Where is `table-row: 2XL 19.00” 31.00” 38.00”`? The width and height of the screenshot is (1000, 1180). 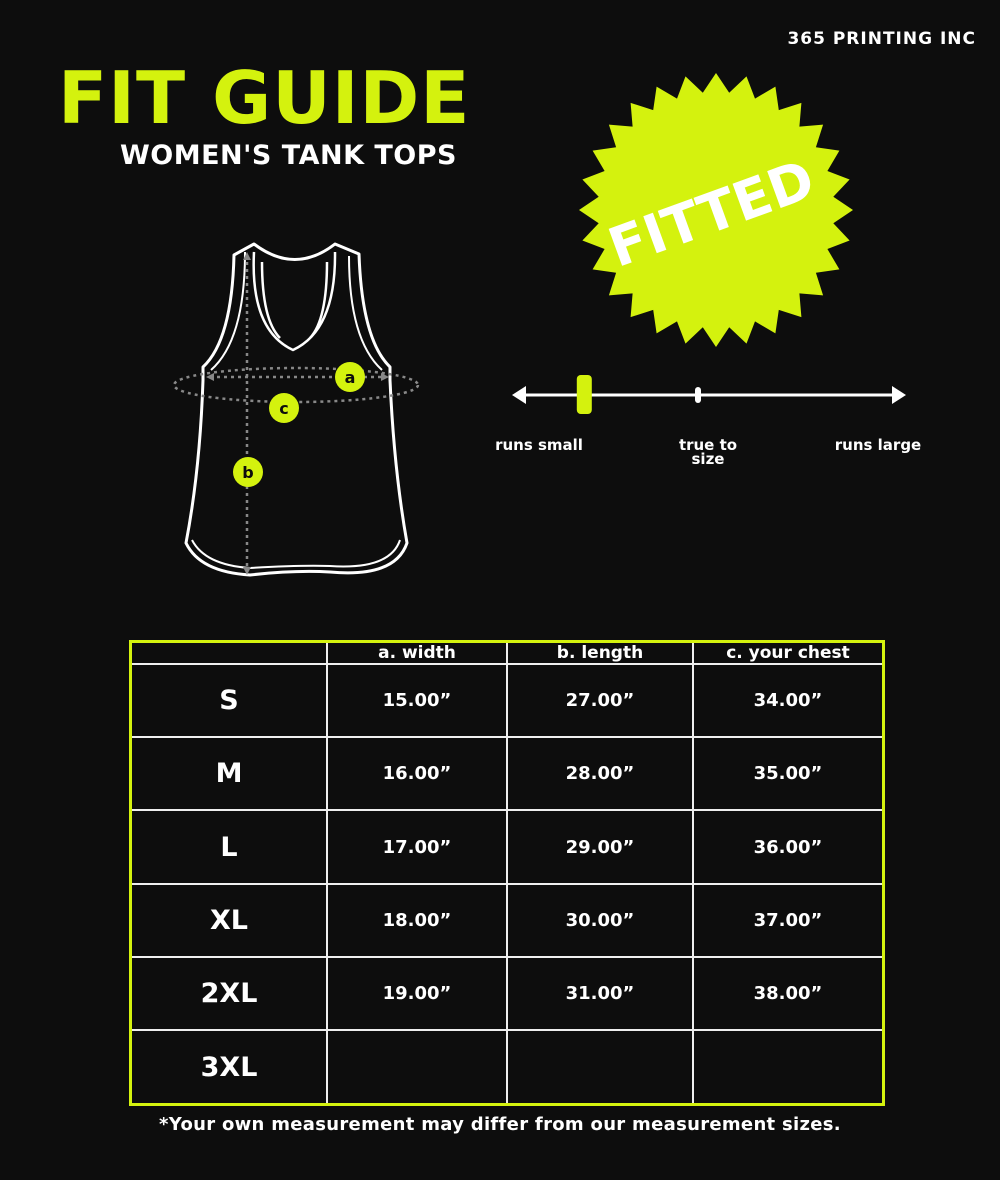 table-row: 2XL 19.00” 31.00” 38.00” is located at coordinates (507, 993).